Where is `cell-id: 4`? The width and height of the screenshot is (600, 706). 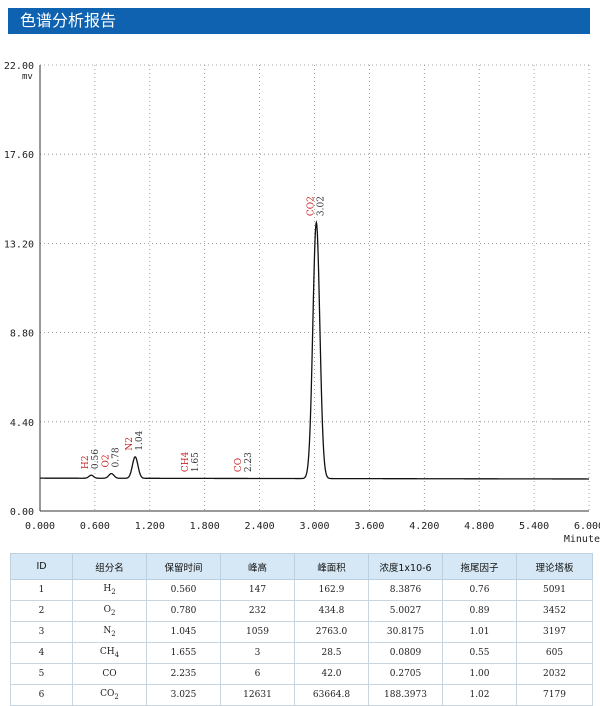
cell-id: 4 is located at coordinates (41, 653).